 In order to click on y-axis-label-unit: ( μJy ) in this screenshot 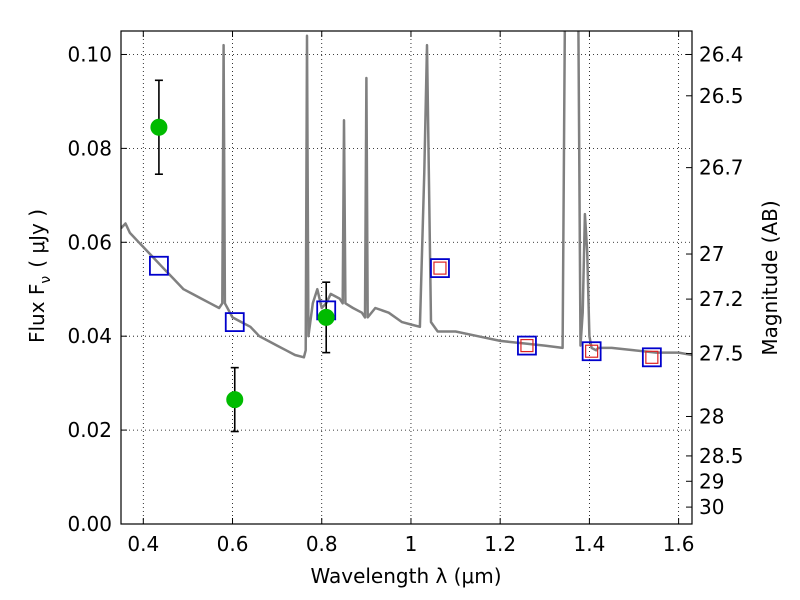, I will do `click(37, 238)`.